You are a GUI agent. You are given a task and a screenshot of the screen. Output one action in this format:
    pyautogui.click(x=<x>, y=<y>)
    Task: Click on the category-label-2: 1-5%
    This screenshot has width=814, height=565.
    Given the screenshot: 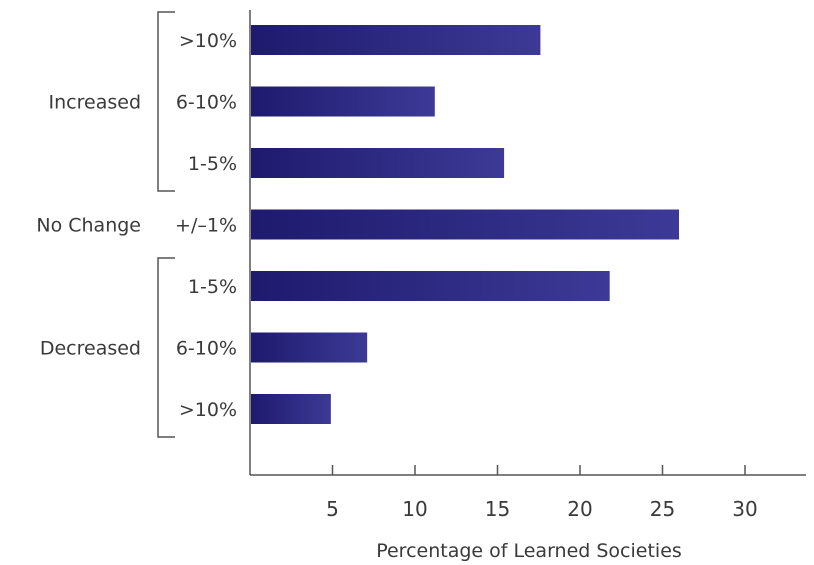 What is the action you would take?
    pyautogui.click(x=212, y=164)
    